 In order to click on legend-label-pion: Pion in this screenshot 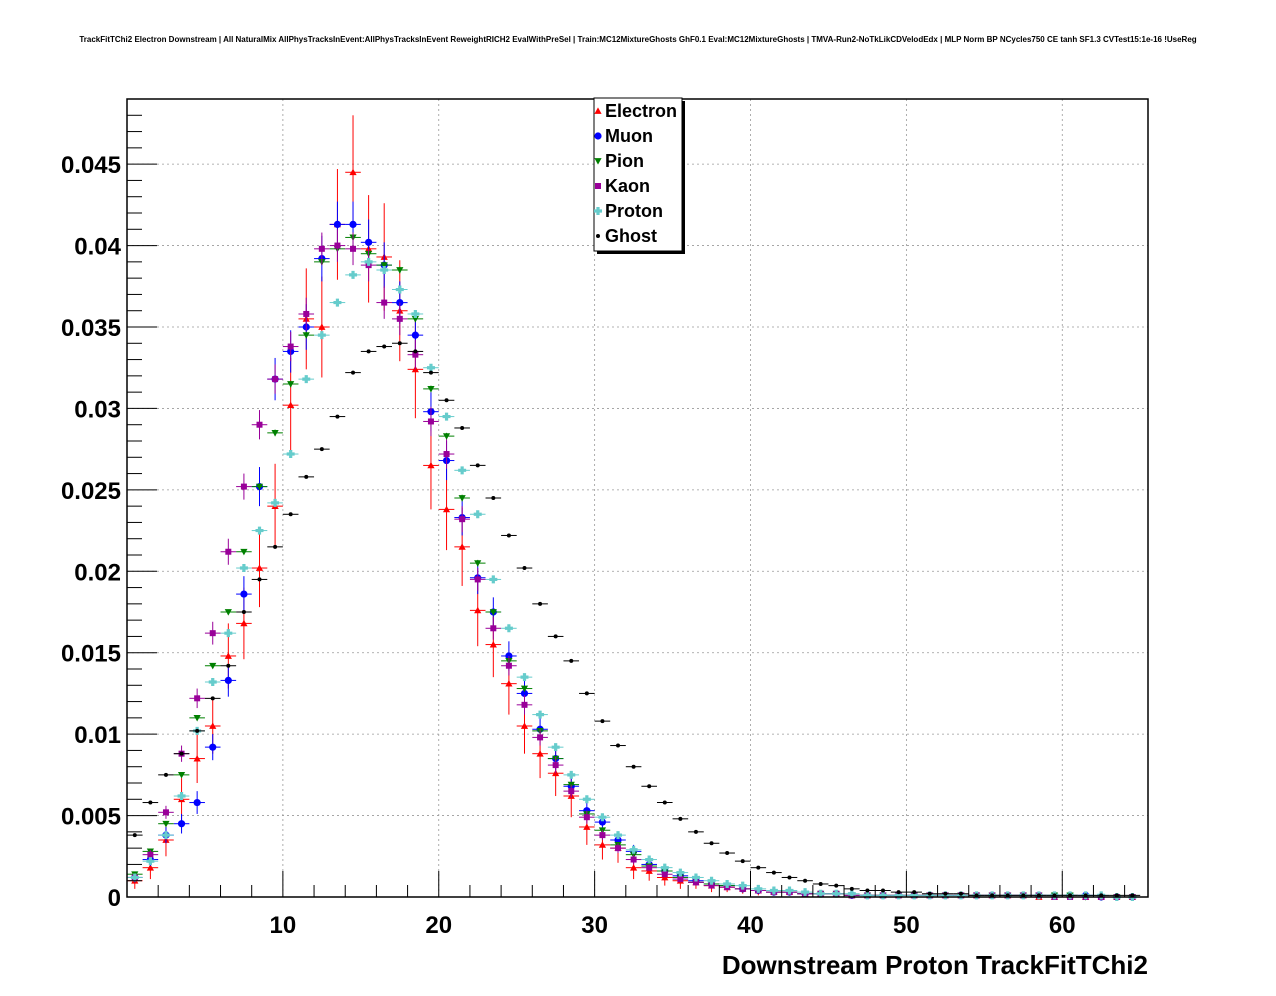, I will do `click(624, 161)`.